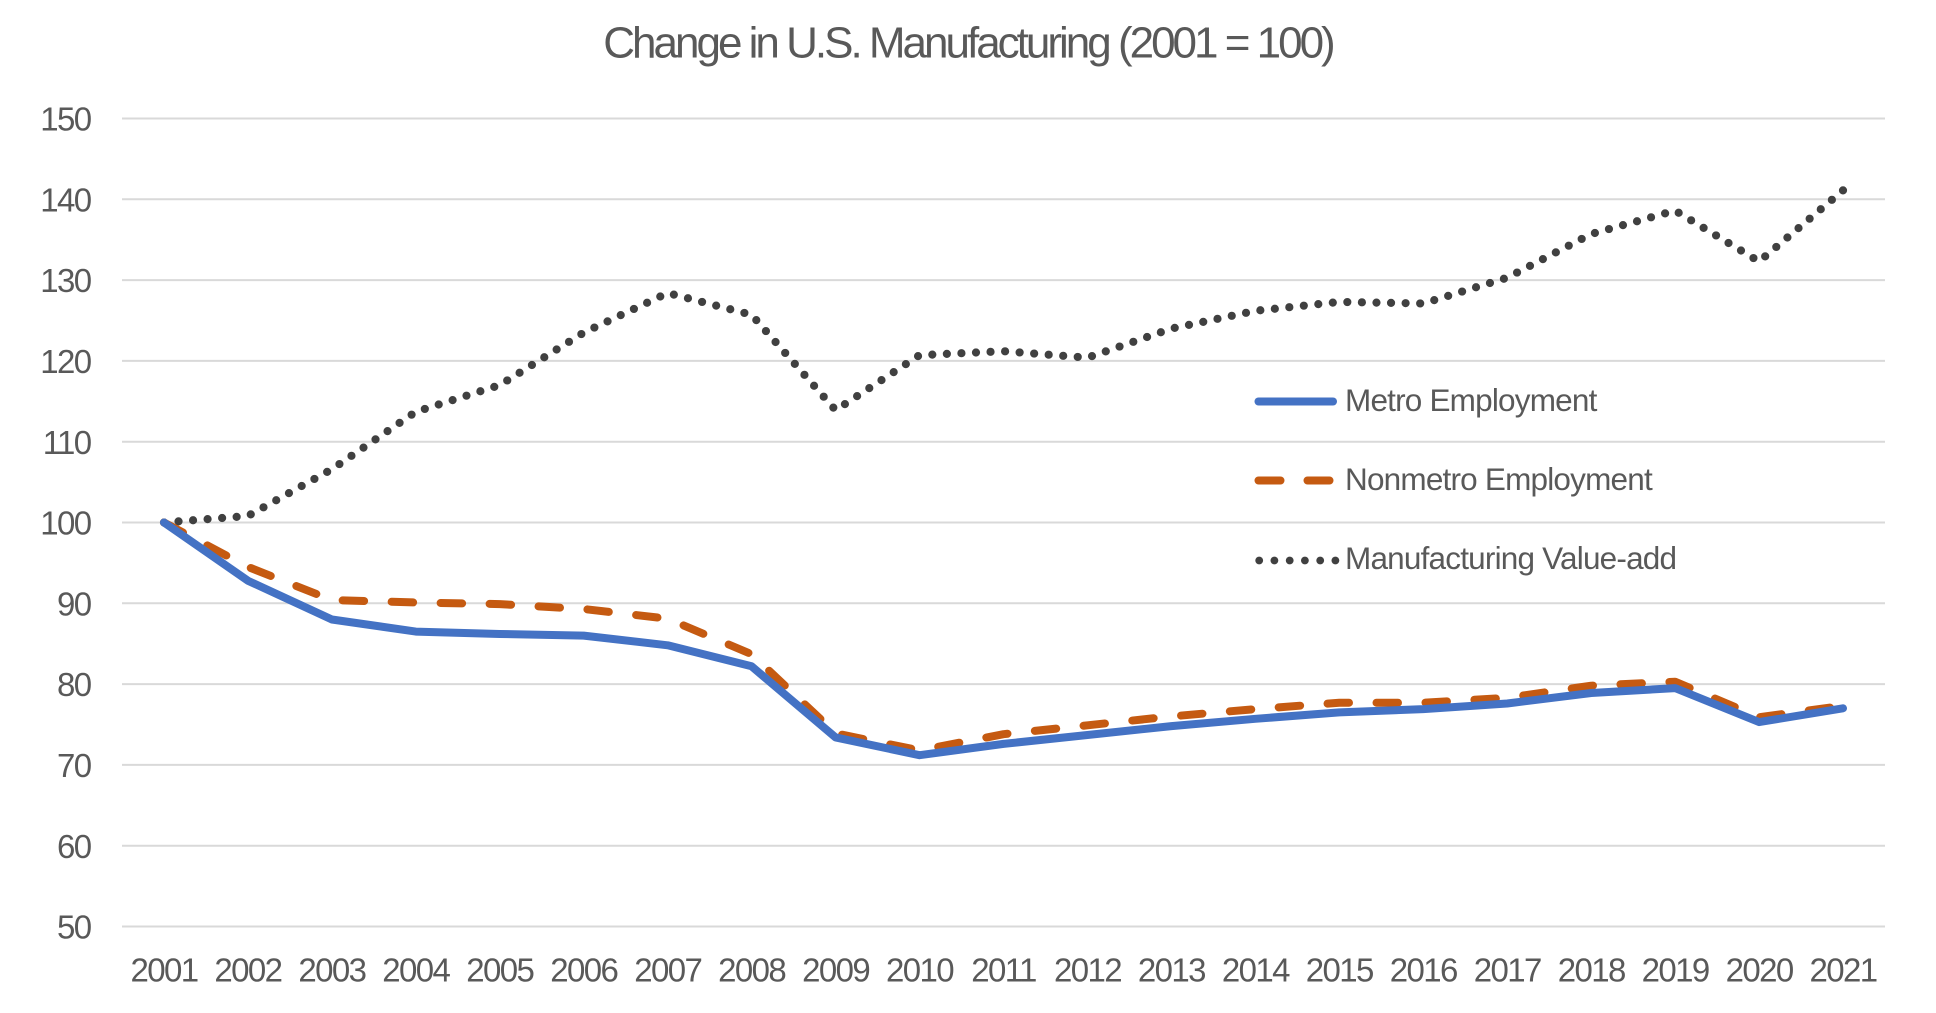  Describe the element at coordinates (66, 523) in the screenshot. I see `svg-text: 100` at that location.